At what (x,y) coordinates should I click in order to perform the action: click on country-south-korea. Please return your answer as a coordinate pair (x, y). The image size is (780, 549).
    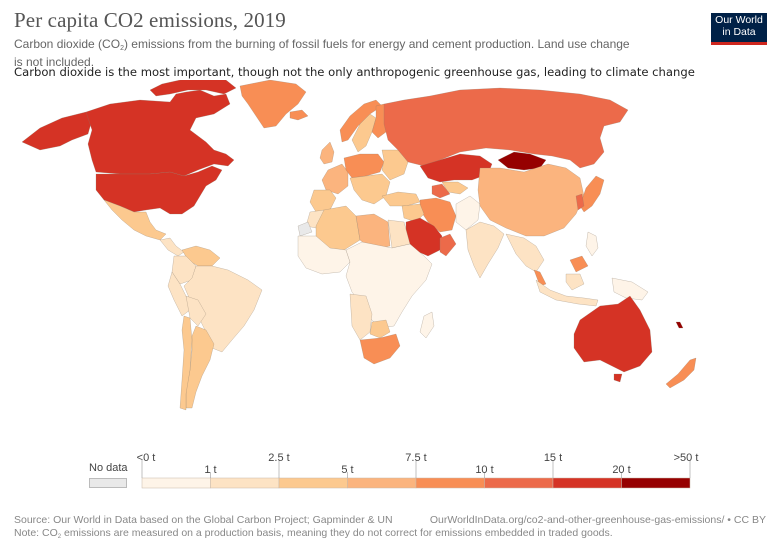
    Looking at the image, I should click on (580, 202).